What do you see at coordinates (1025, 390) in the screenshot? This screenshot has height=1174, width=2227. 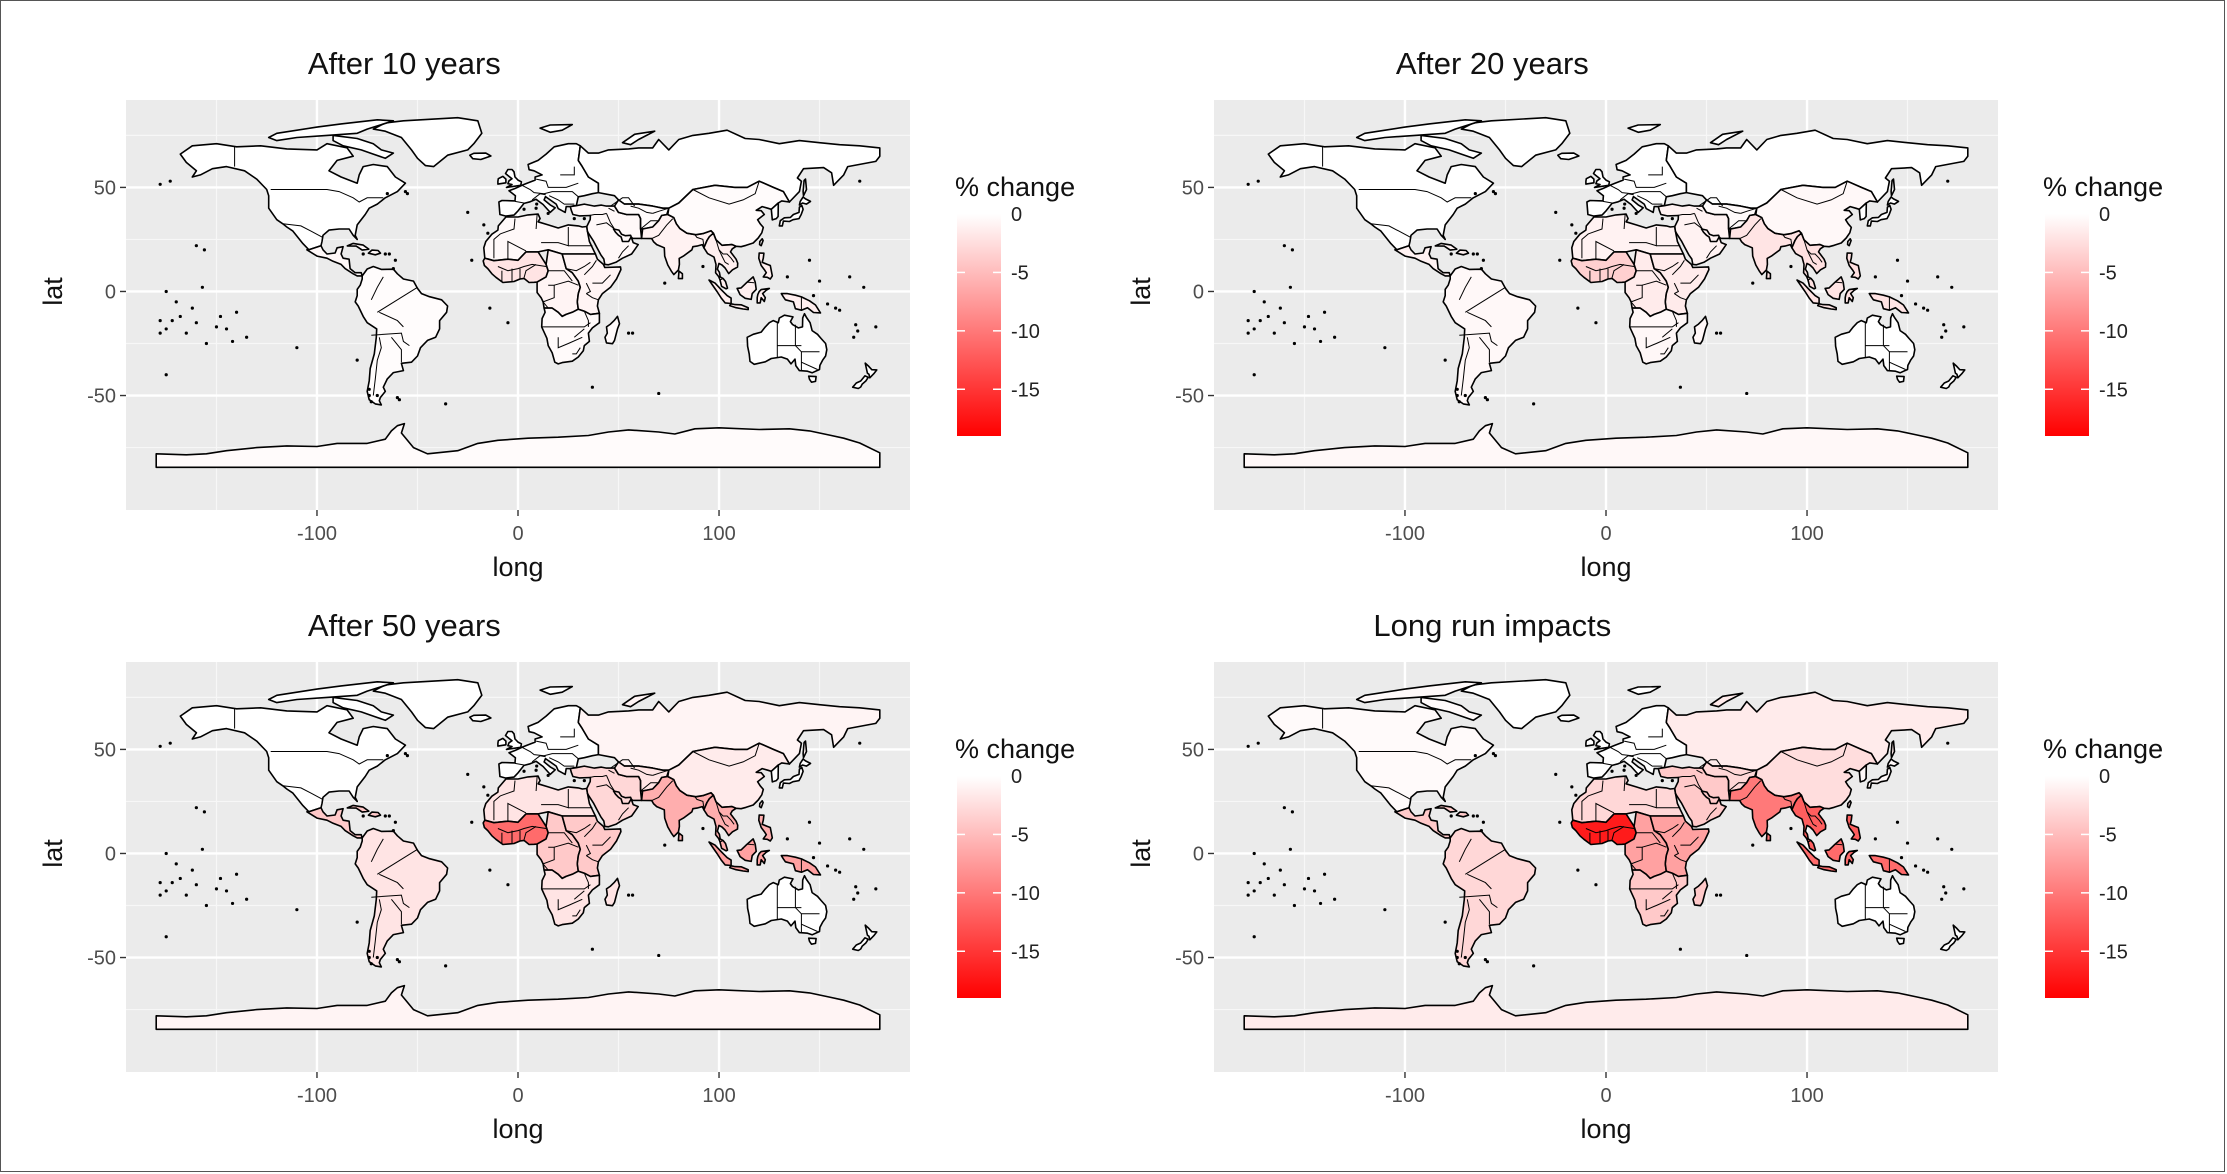 I see `legend-tick-label: -15` at bounding box center [1025, 390].